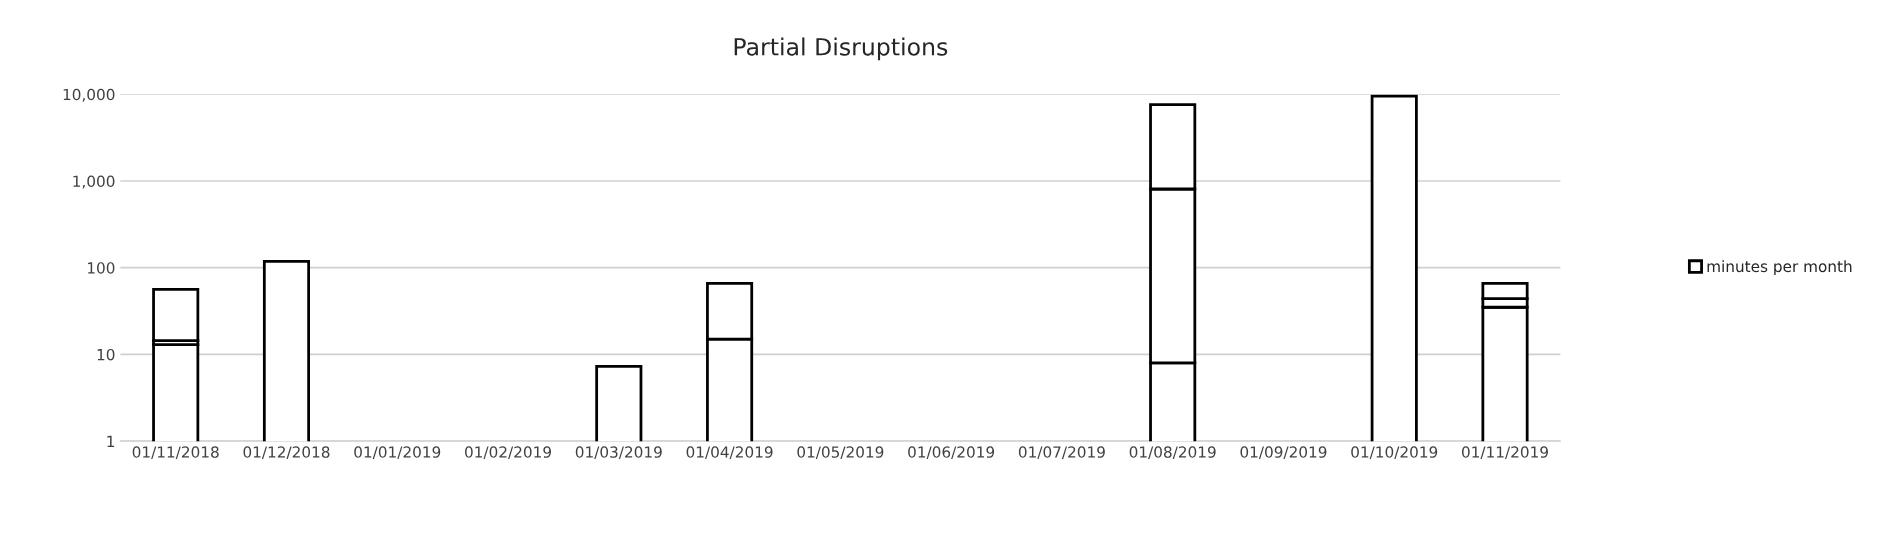  What do you see at coordinates (1172, 453) in the screenshot?
I see `x-tick-label: 01/08/2019` at bounding box center [1172, 453].